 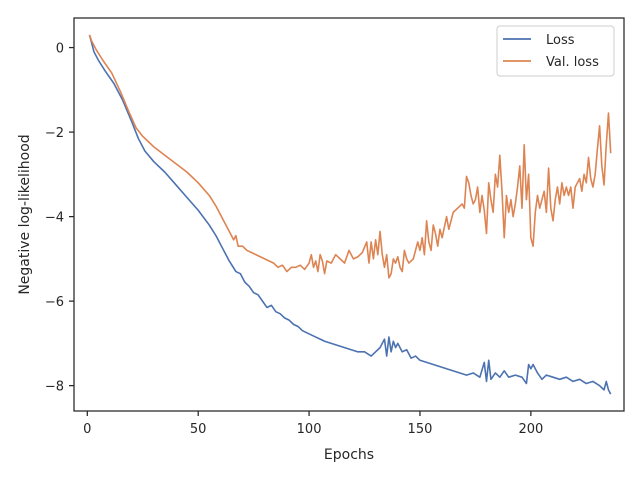 What do you see at coordinates (87, 429) in the screenshot?
I see `x-tick-label: 0` at bounding box center [87, 429].